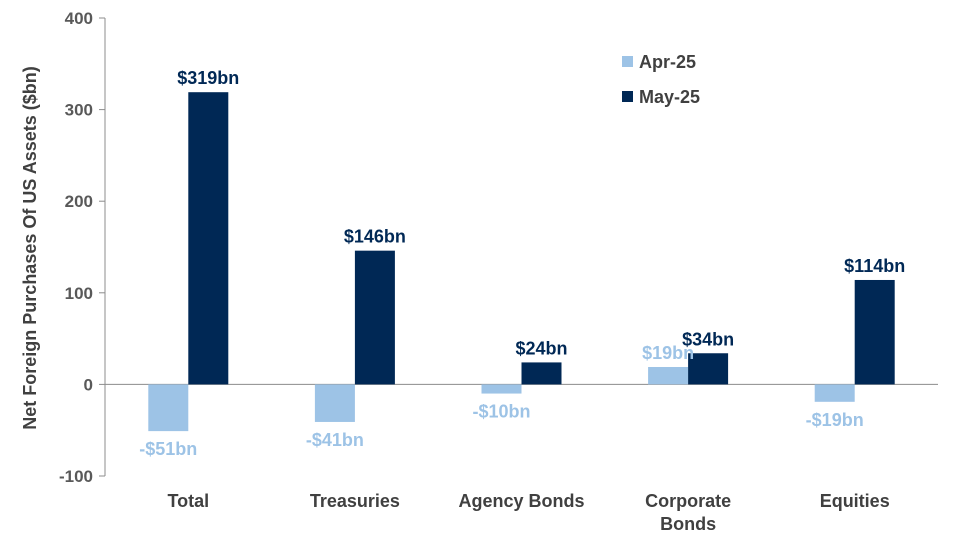  Describe the element at coordinates (501, 412) in the screenshot. I see `data-label: -$10bn` at that location.